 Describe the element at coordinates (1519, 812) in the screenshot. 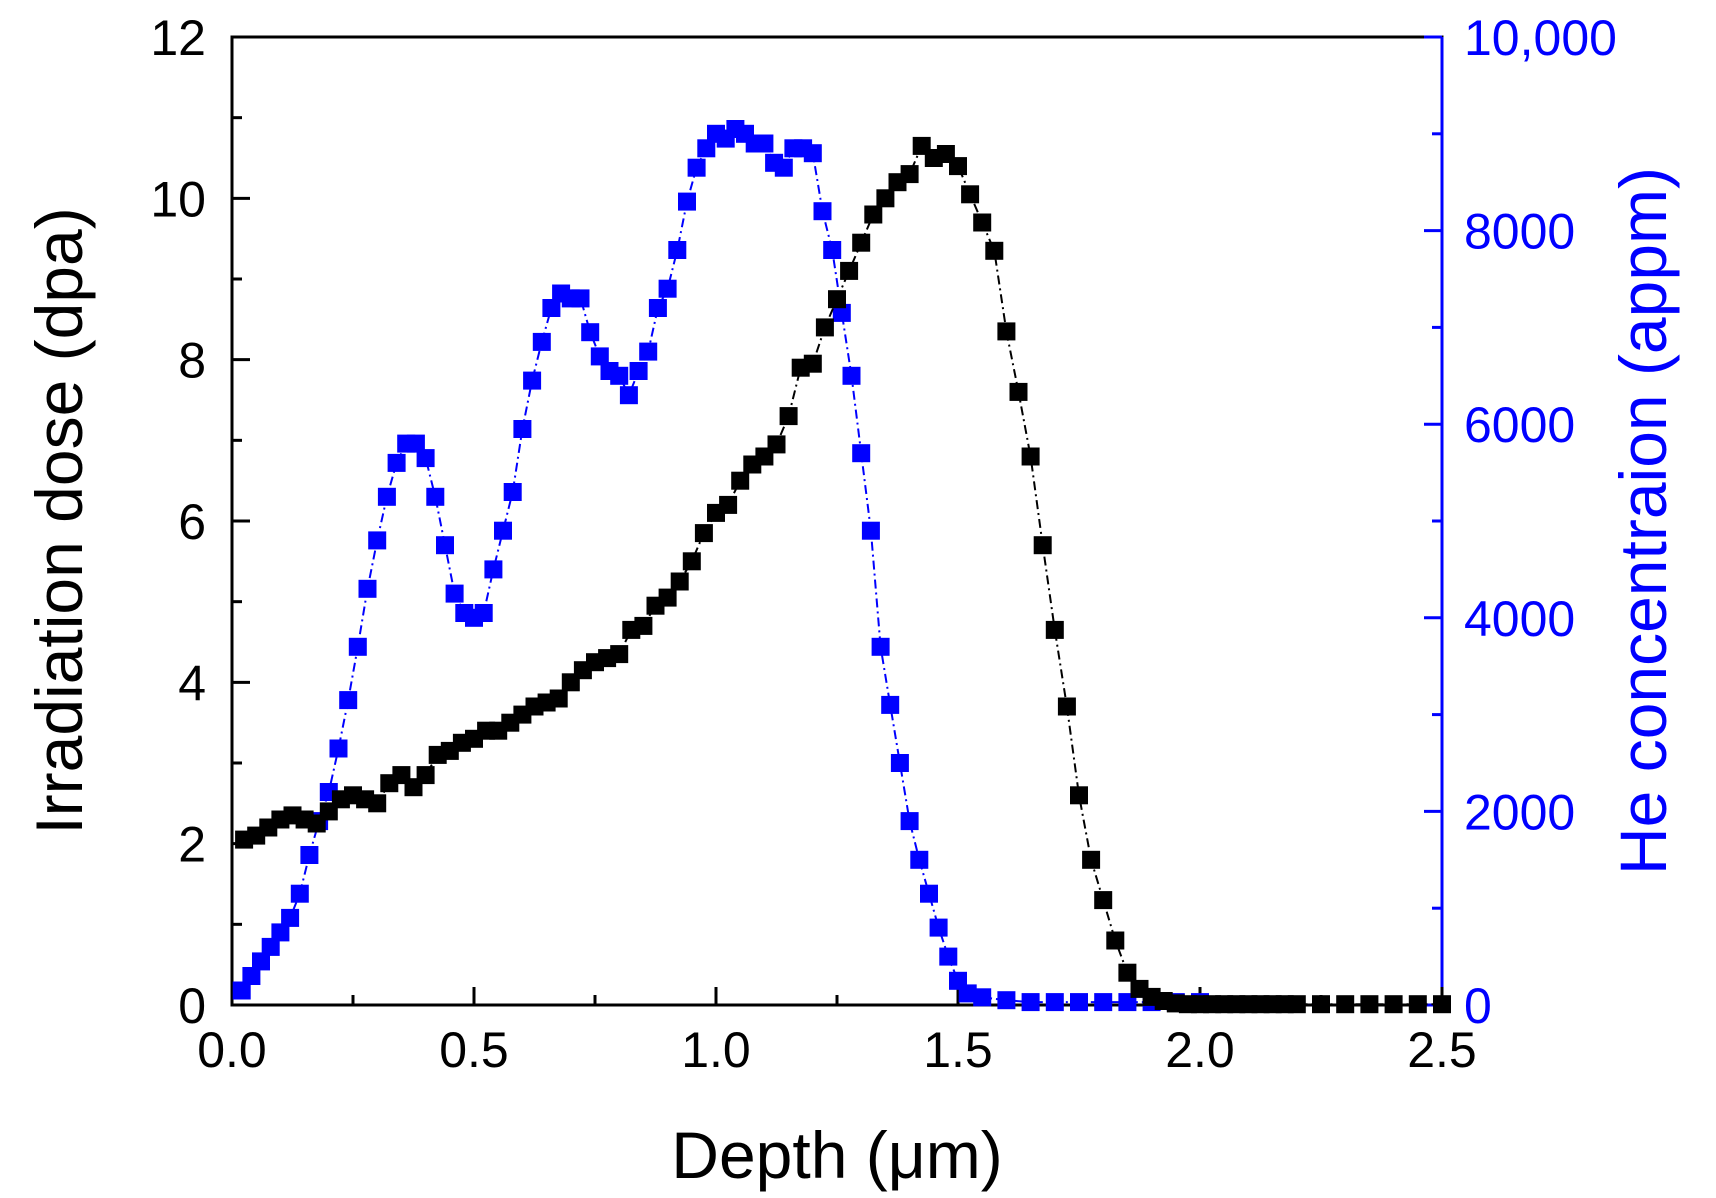

I see `y2-tick-label: 2000` at that location.